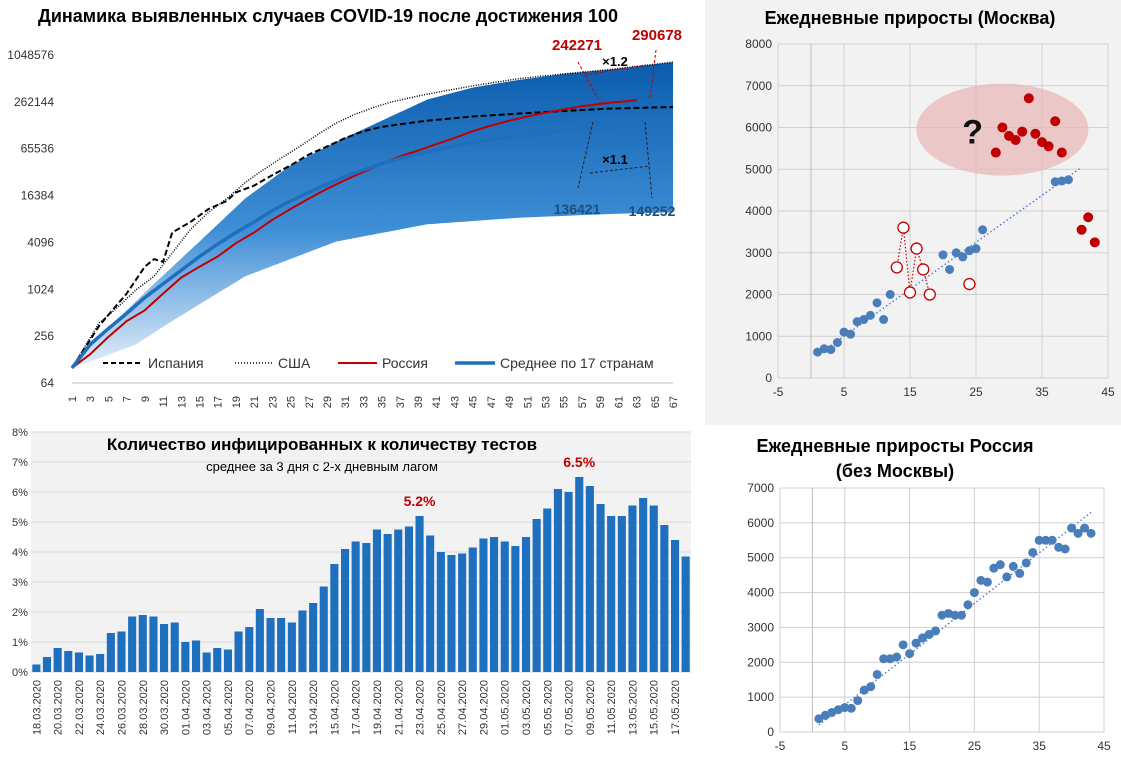 The width and height of the screenshot is (1121, 768). What do you see at coordinates (20, 523) in the screenshot?
I see `tests-y-tick: 5%` at bounding box center [20, 523].